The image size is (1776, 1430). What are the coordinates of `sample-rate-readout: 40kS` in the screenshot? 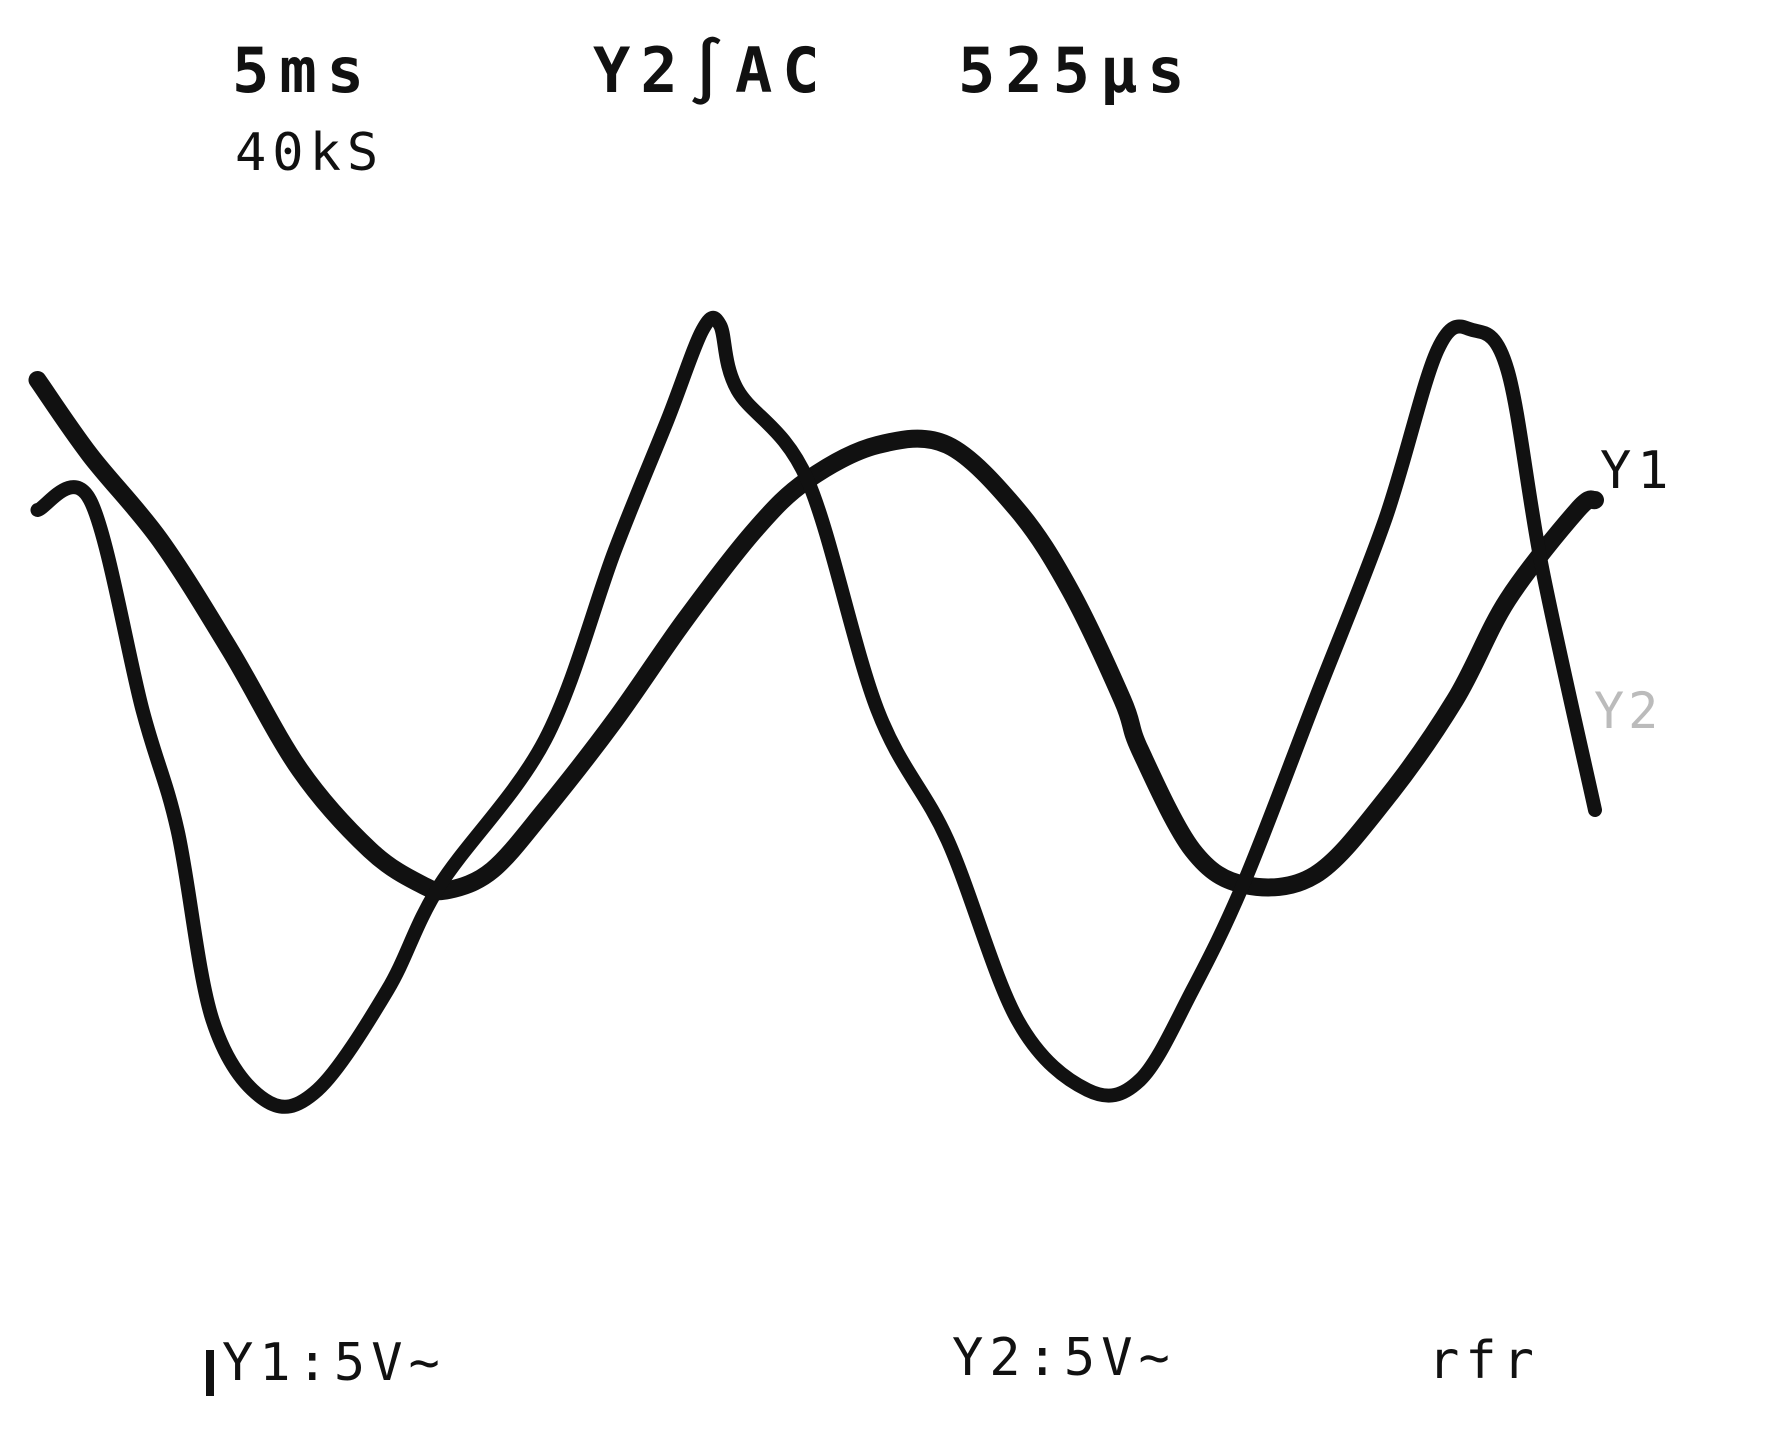 It's located at (309, 153).